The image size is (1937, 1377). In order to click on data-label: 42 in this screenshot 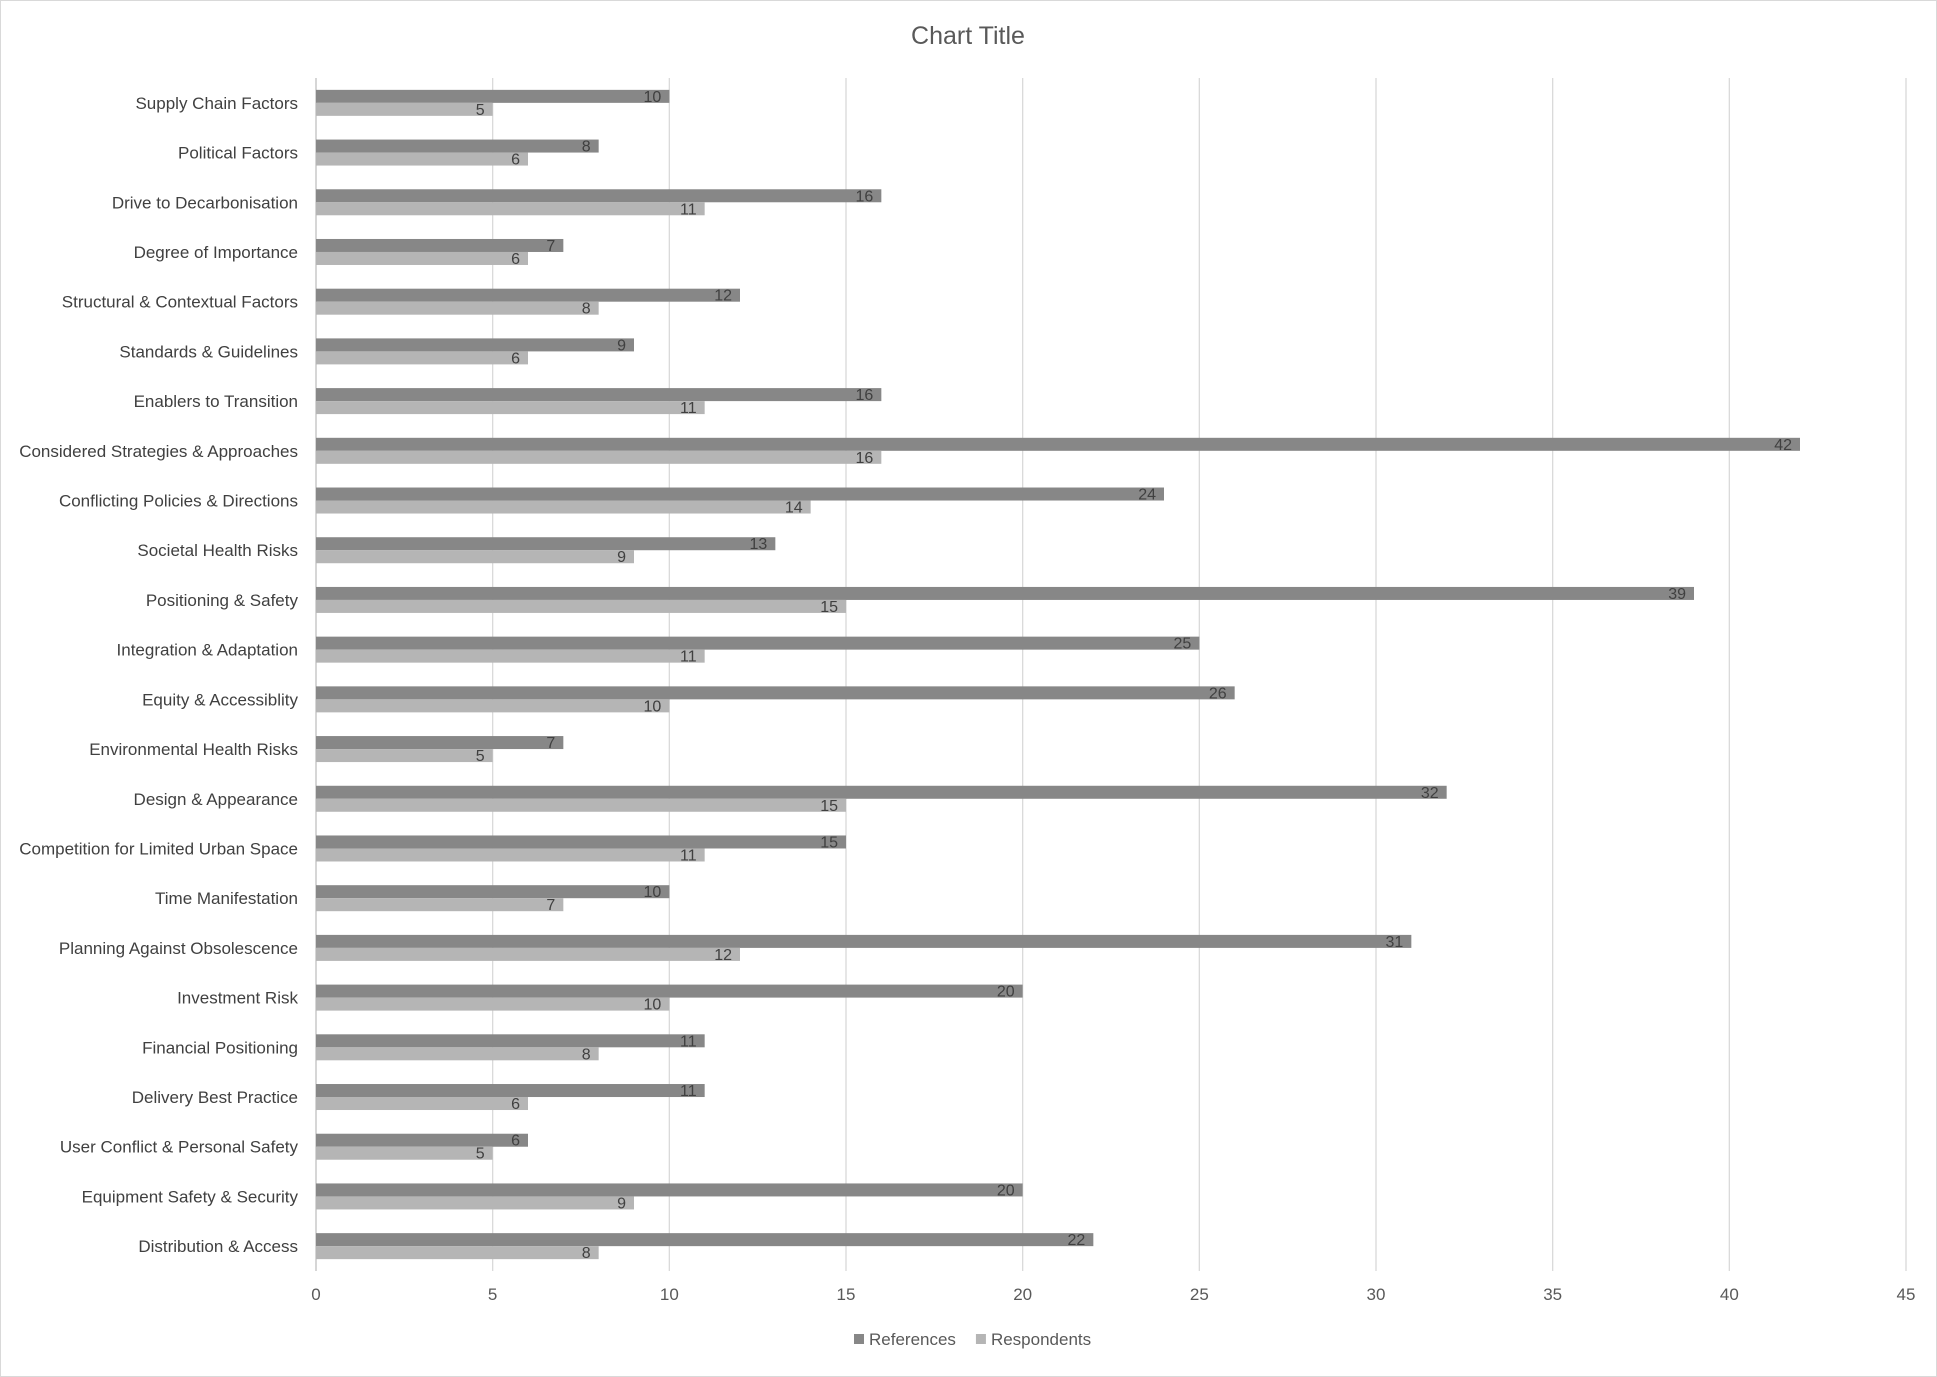, I will do `click(1783, 445)`.